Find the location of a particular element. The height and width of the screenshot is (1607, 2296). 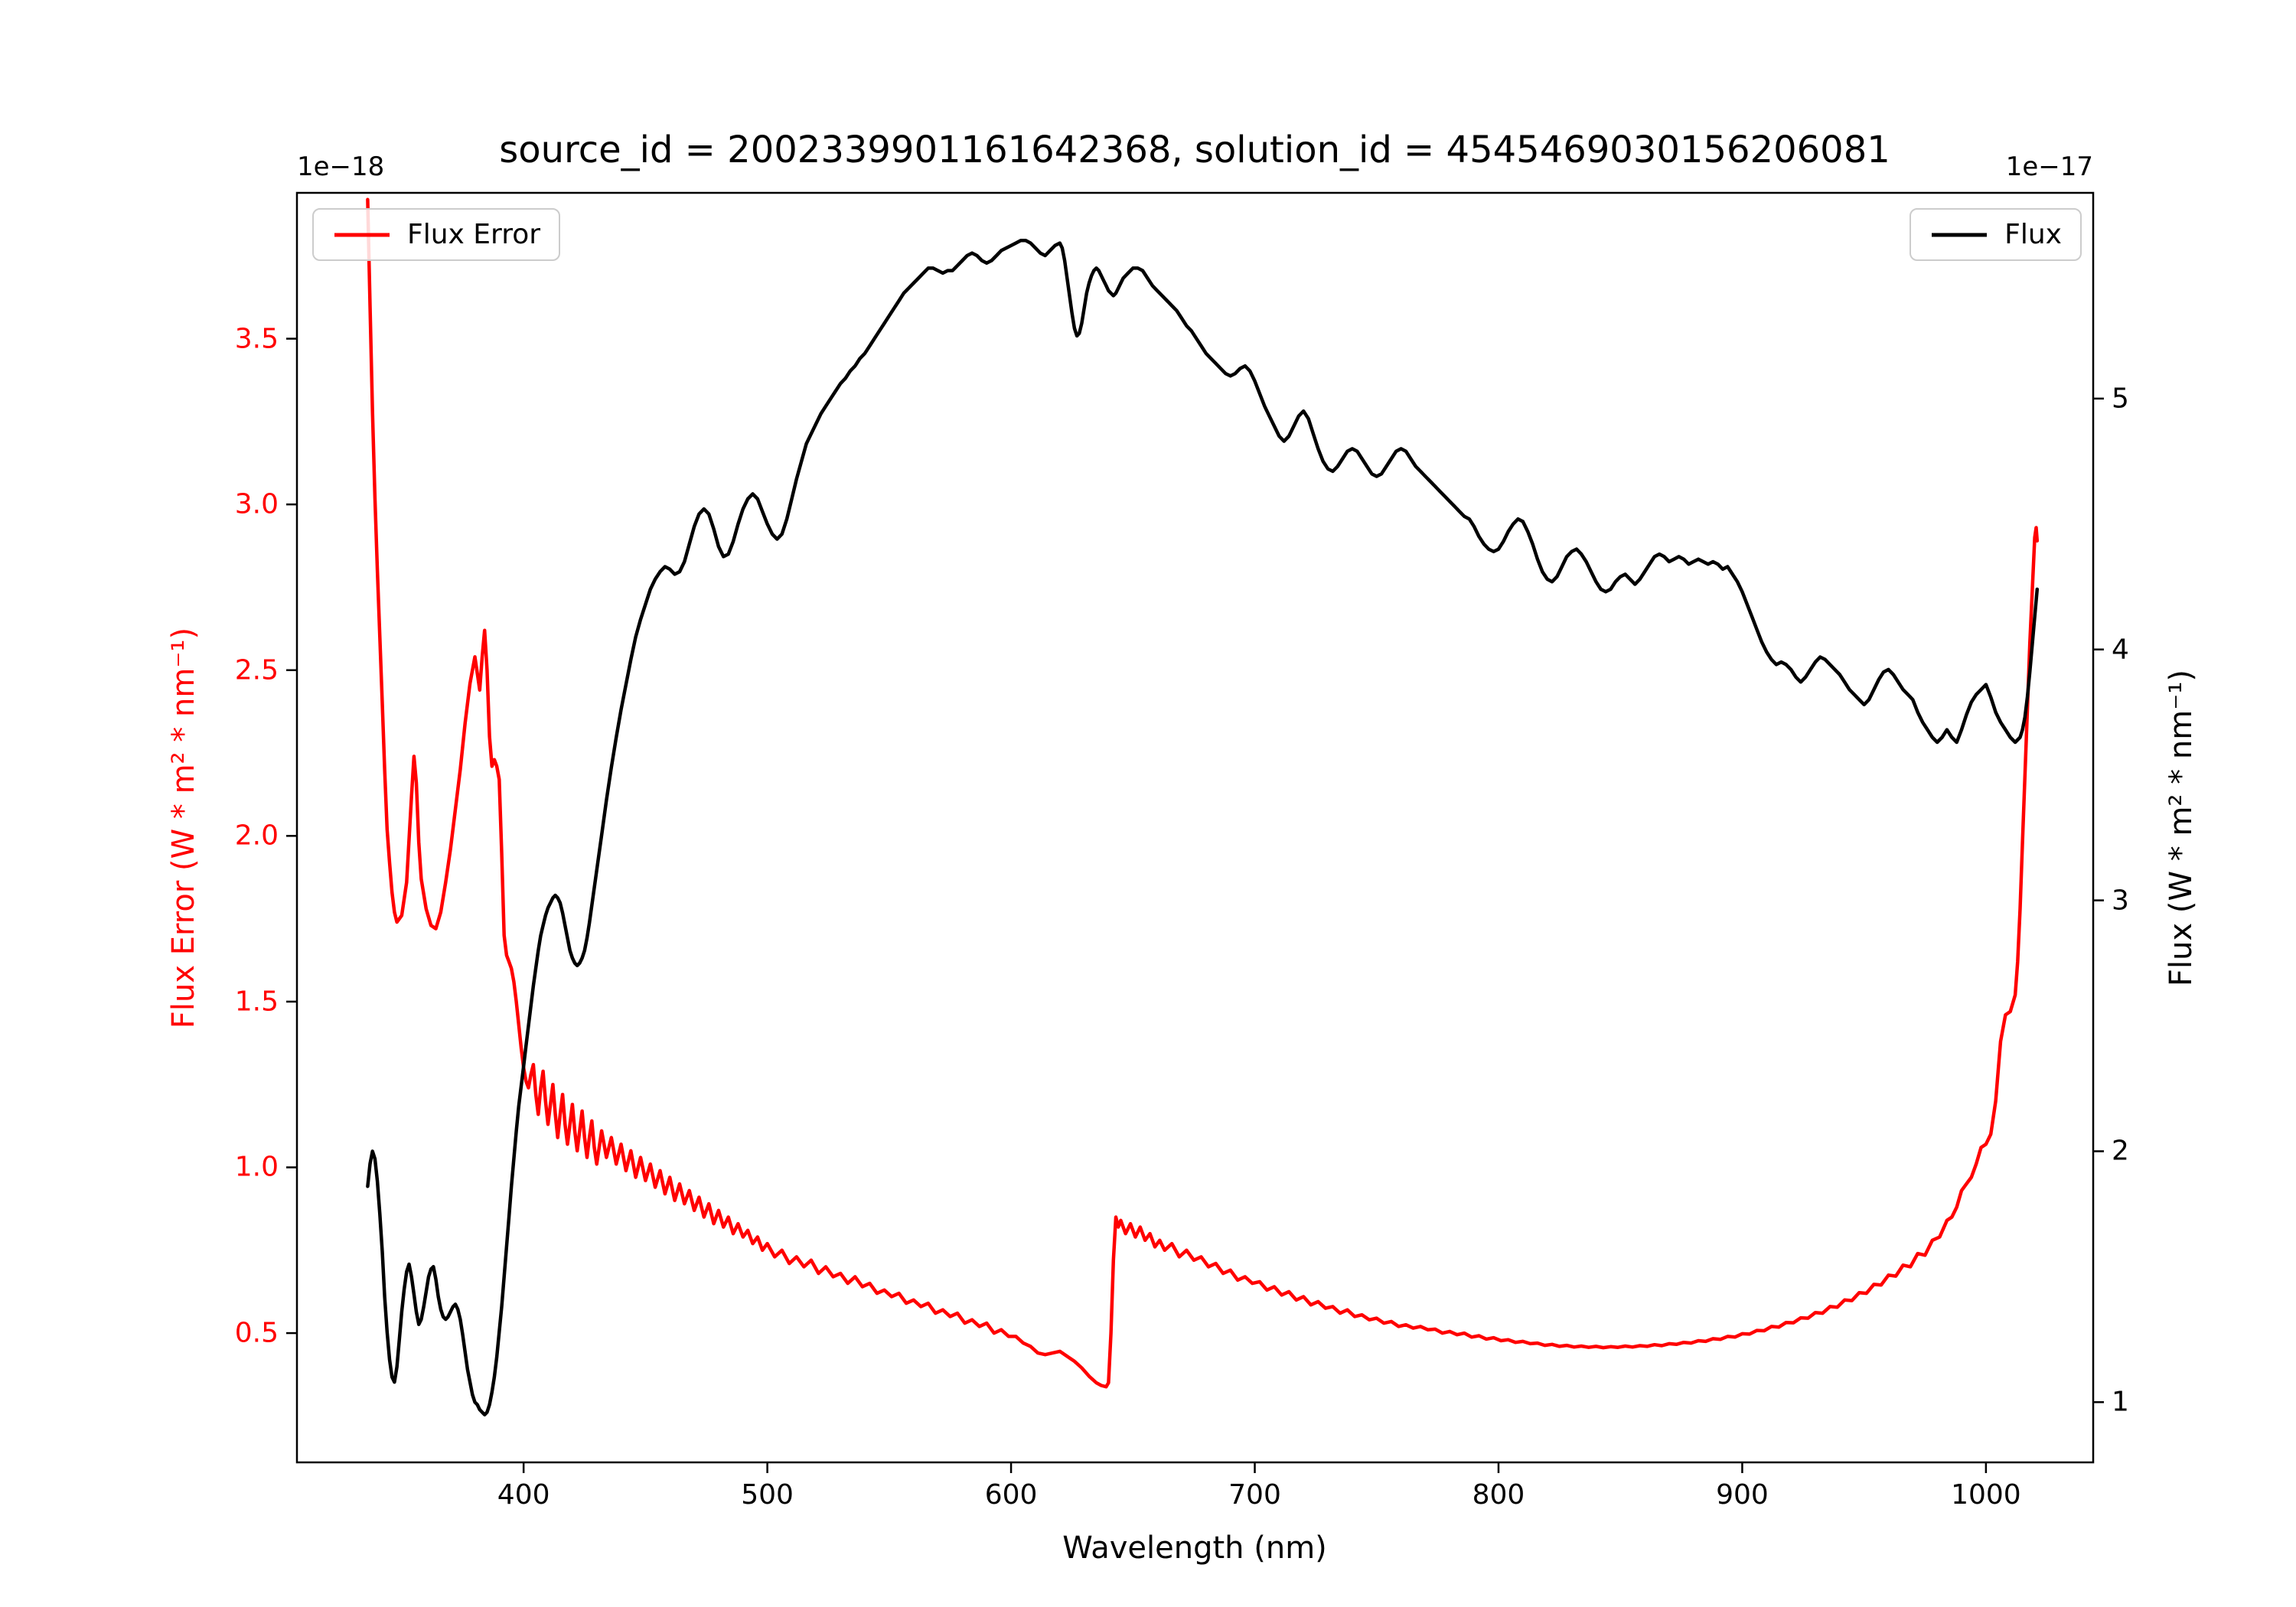

legend-flux-label: Flux is located at coordinates (2033, 234).